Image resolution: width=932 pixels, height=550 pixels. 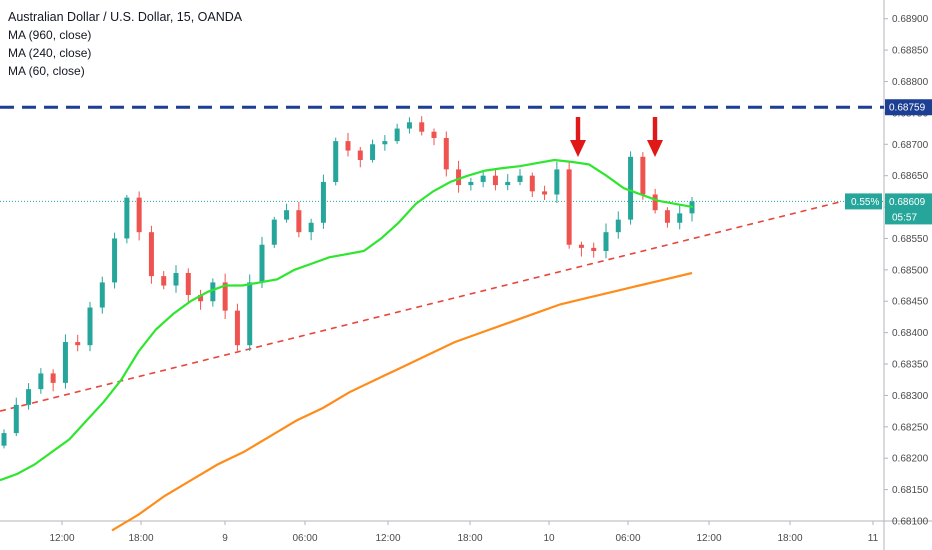 What do you see at coordinates (225, 538) in the screenshot?
I see `x-tick-label: 9` at bounding box center [225, 538].